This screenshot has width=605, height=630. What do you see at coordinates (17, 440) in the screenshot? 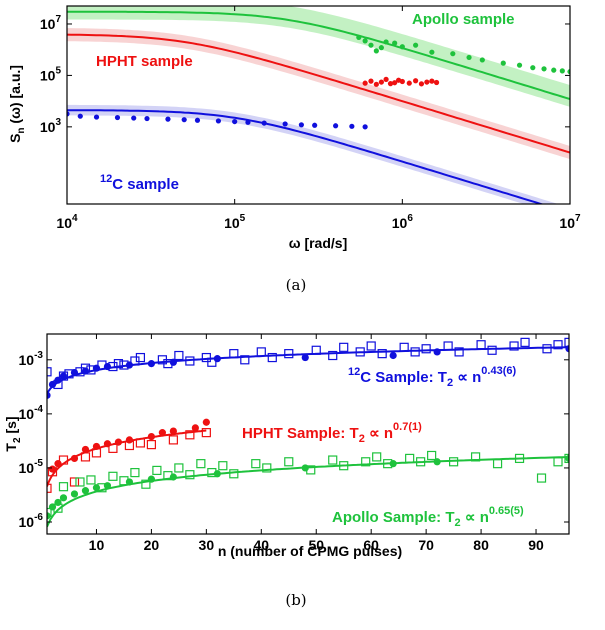
I see `panel-b-ylabel-sub: 2` at bounding box center [17, 440].